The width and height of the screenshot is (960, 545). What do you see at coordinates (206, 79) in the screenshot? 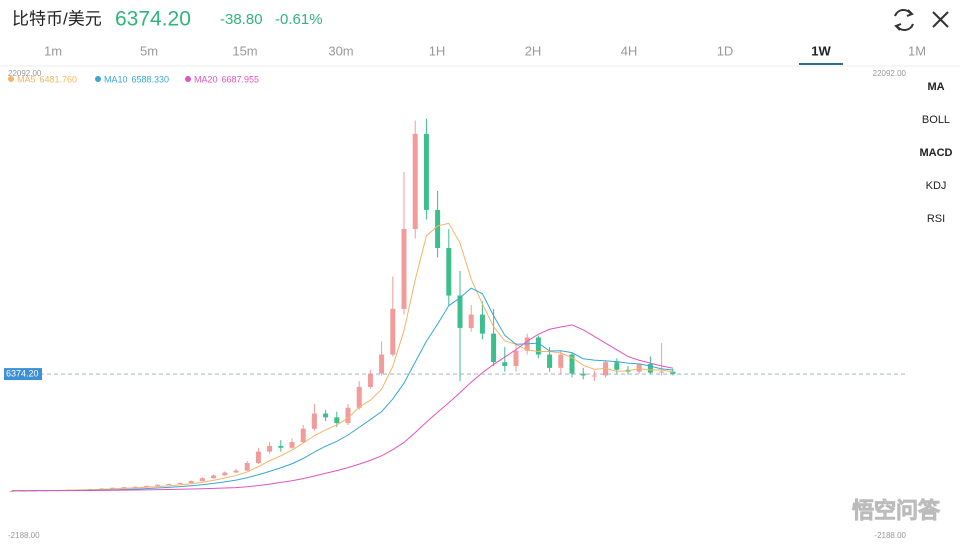
I see `legend-name: MA20` at bounding box center [206, 79].